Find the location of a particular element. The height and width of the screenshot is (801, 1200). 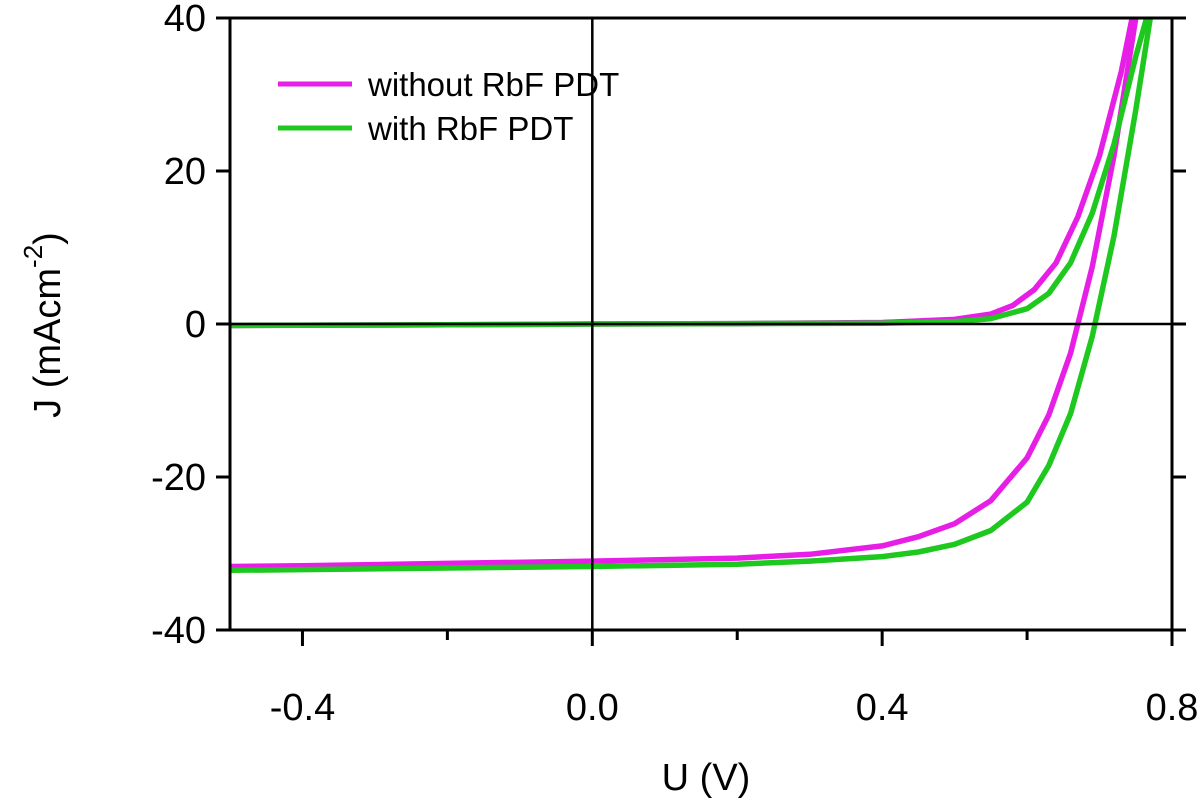

x-axis-title: U (V) is located at coordinates (706, 778).